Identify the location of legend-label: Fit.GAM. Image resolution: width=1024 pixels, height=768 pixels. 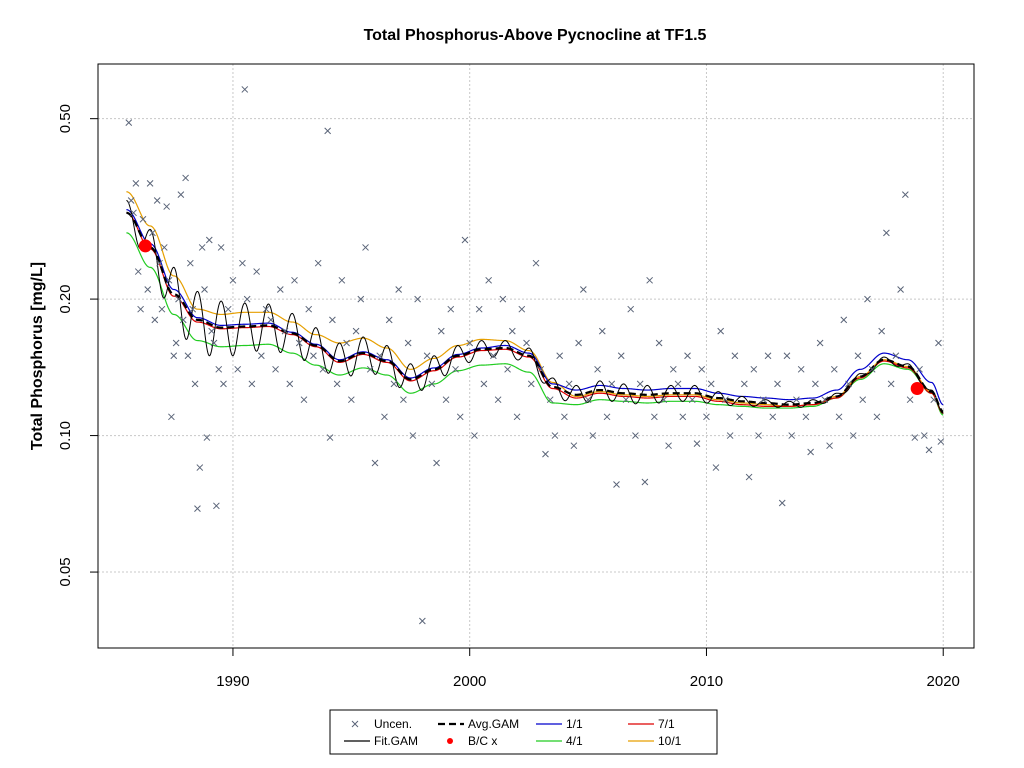
(396, 741).